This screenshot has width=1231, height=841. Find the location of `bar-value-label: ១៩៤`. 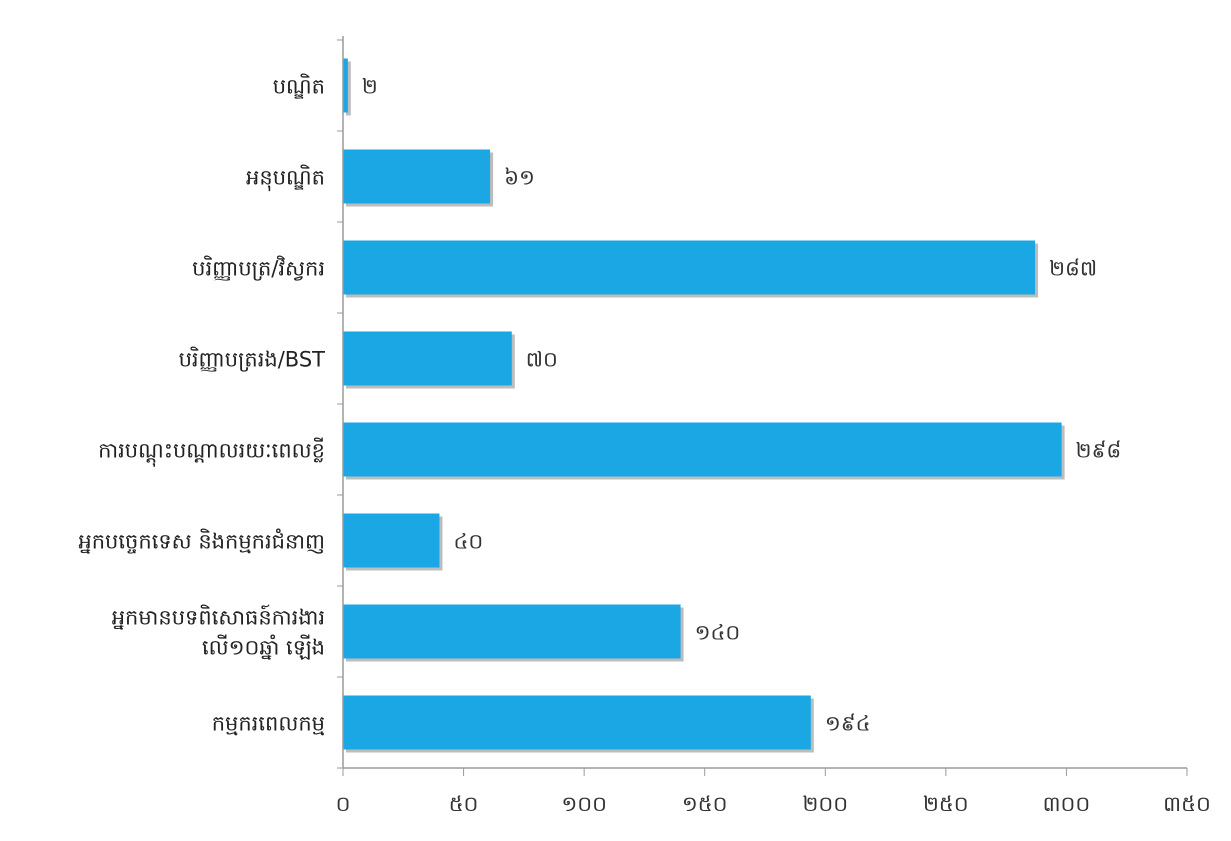

bar-value-label: ១៩៤ is located at coordinates (848, 724).